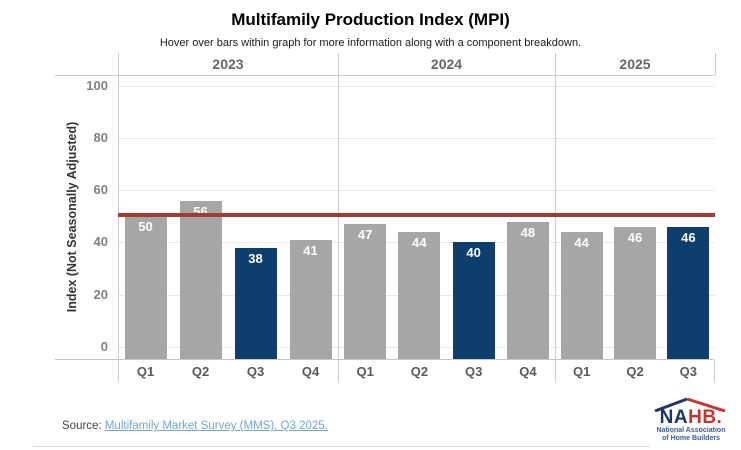 The width and height of the screenshot is (741, 450). I want to click on bar-value-2023-Q3: 38, so click(255, 258).